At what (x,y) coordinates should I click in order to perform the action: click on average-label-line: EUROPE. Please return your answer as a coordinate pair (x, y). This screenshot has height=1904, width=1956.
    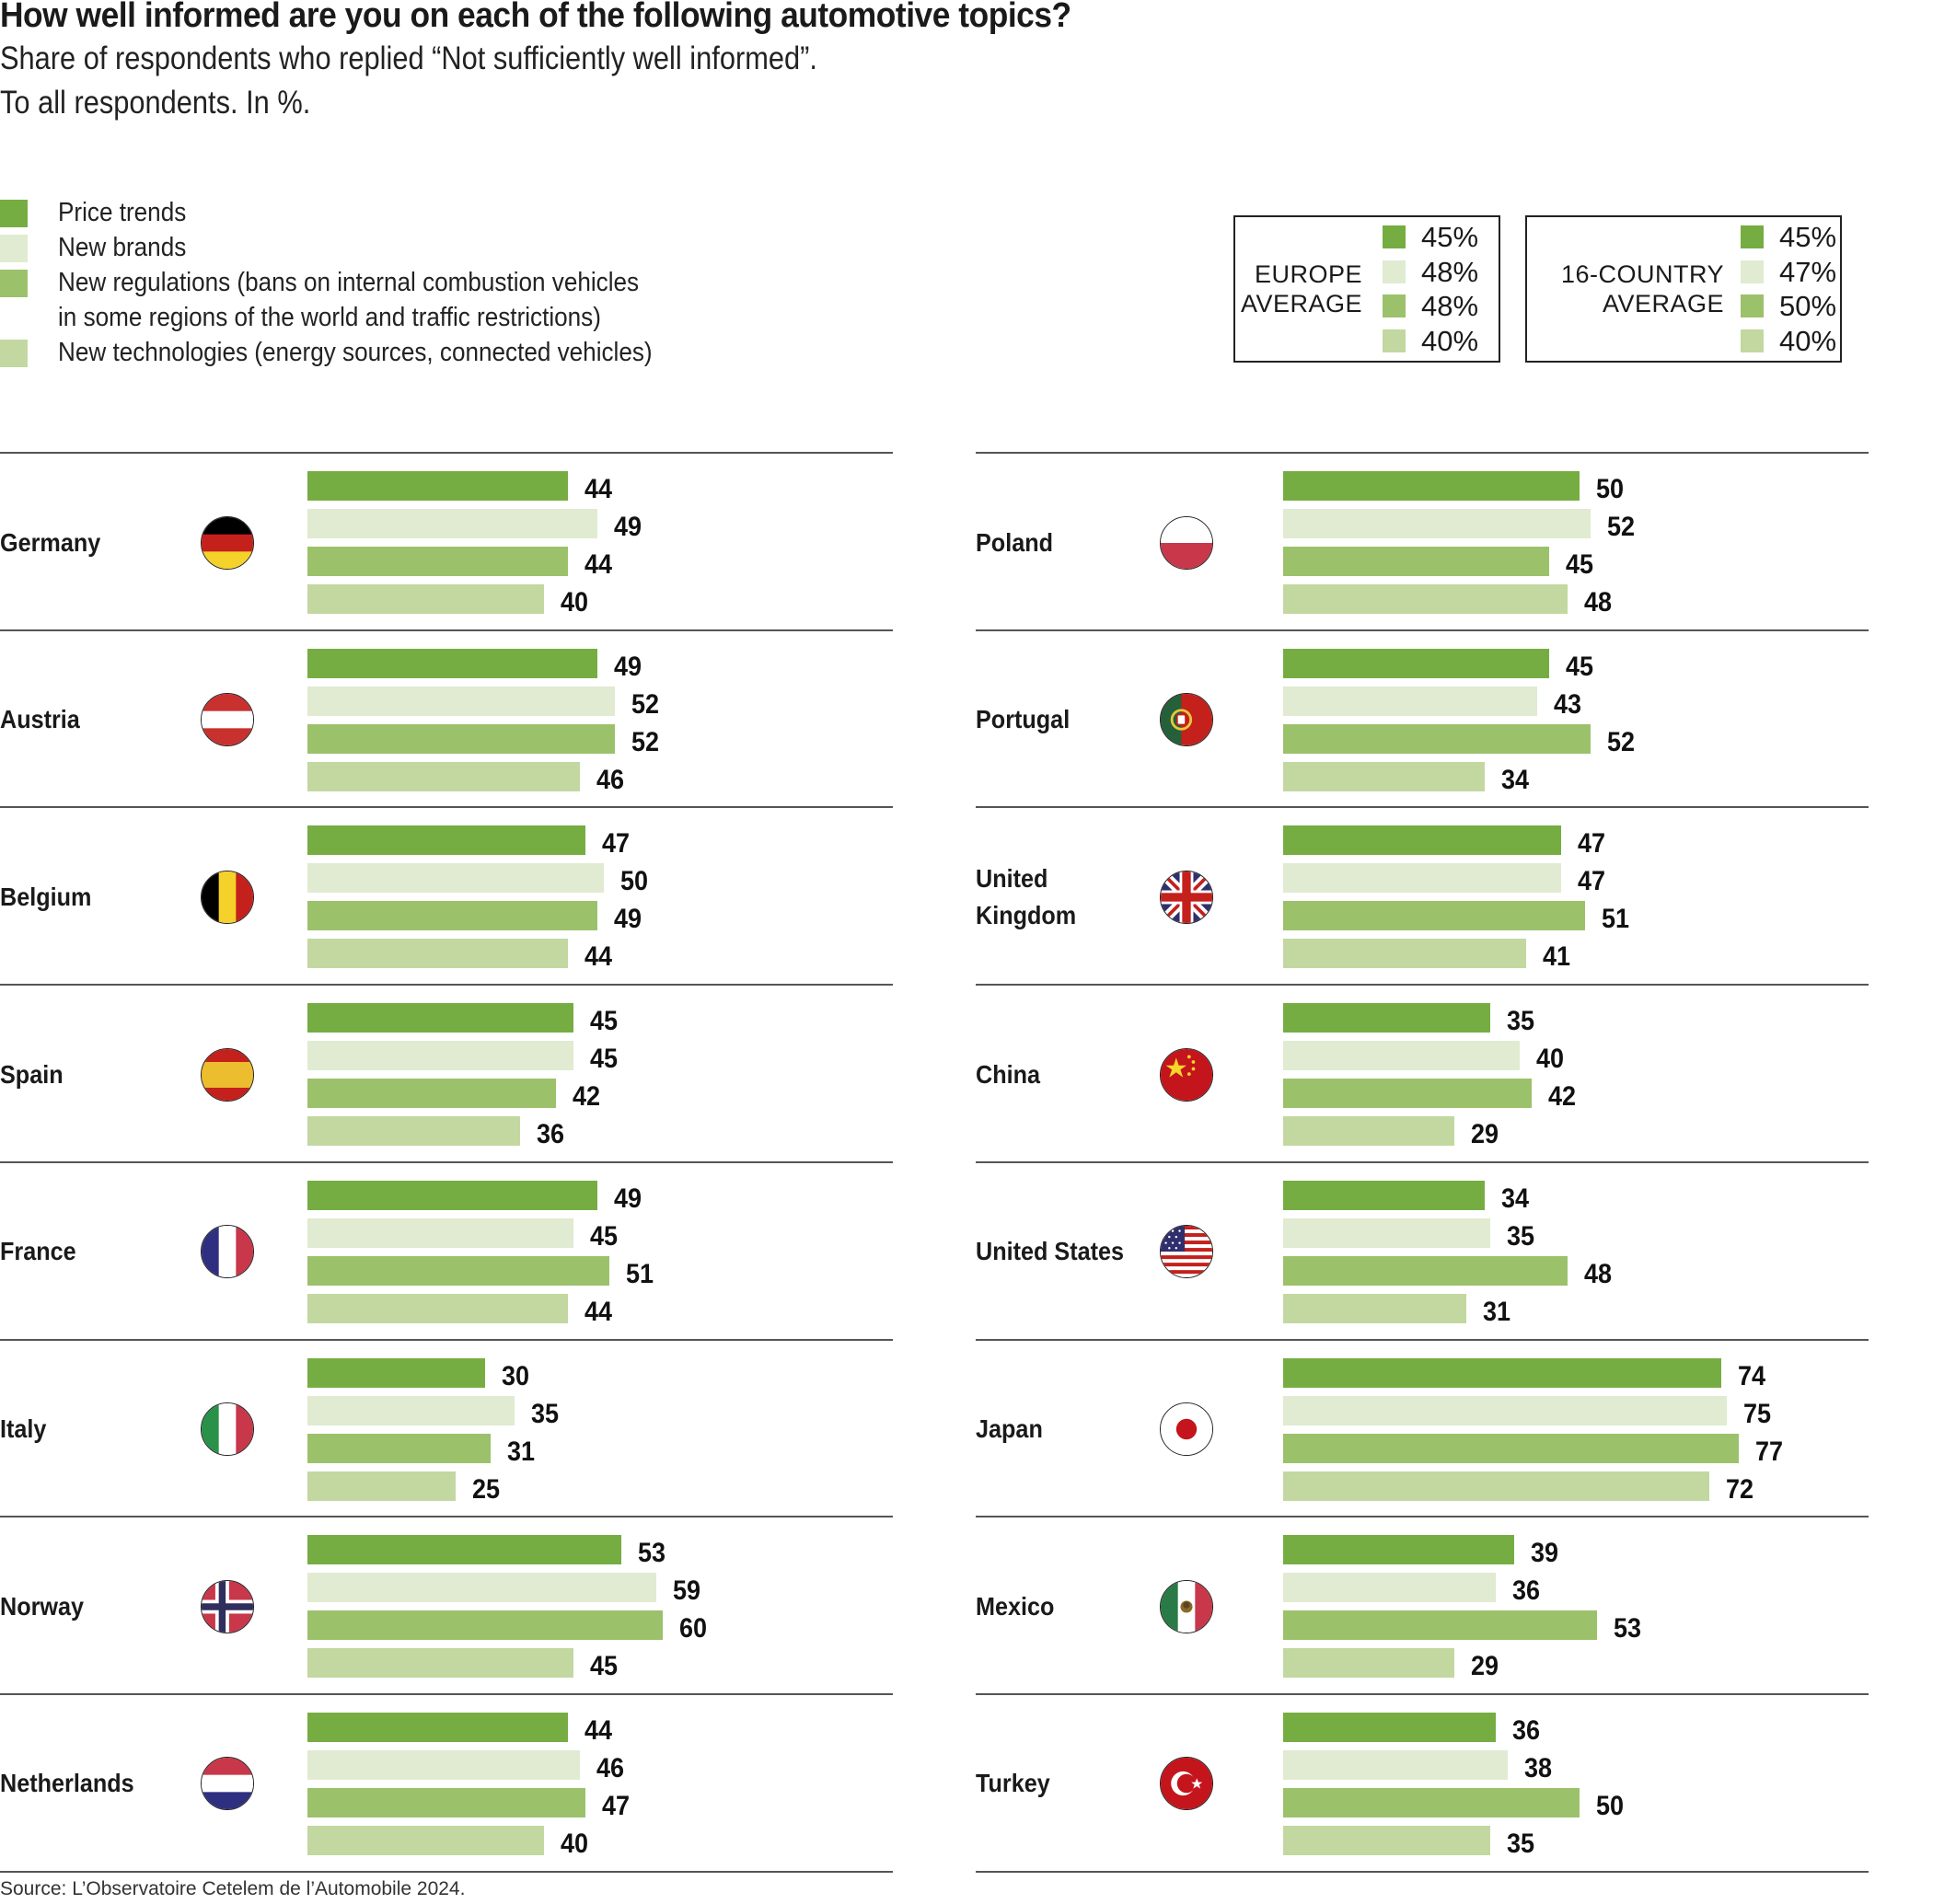
    Looking at the image, I should click on (1308, 274).